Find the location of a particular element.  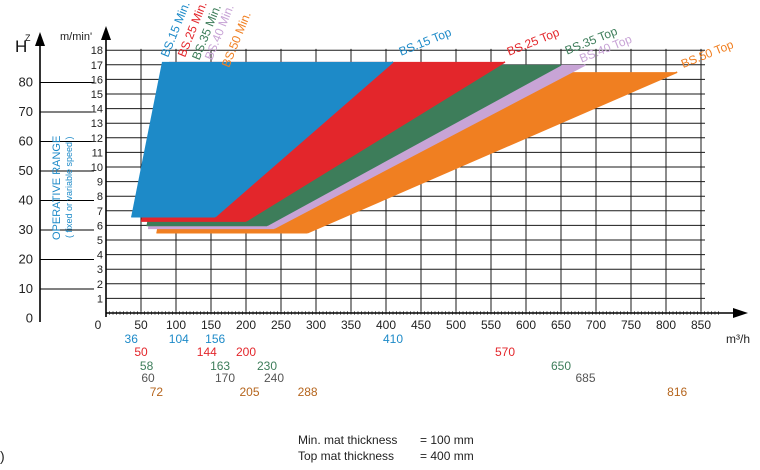

hz-tick-label: 80 is located at coordinates (26, 82).